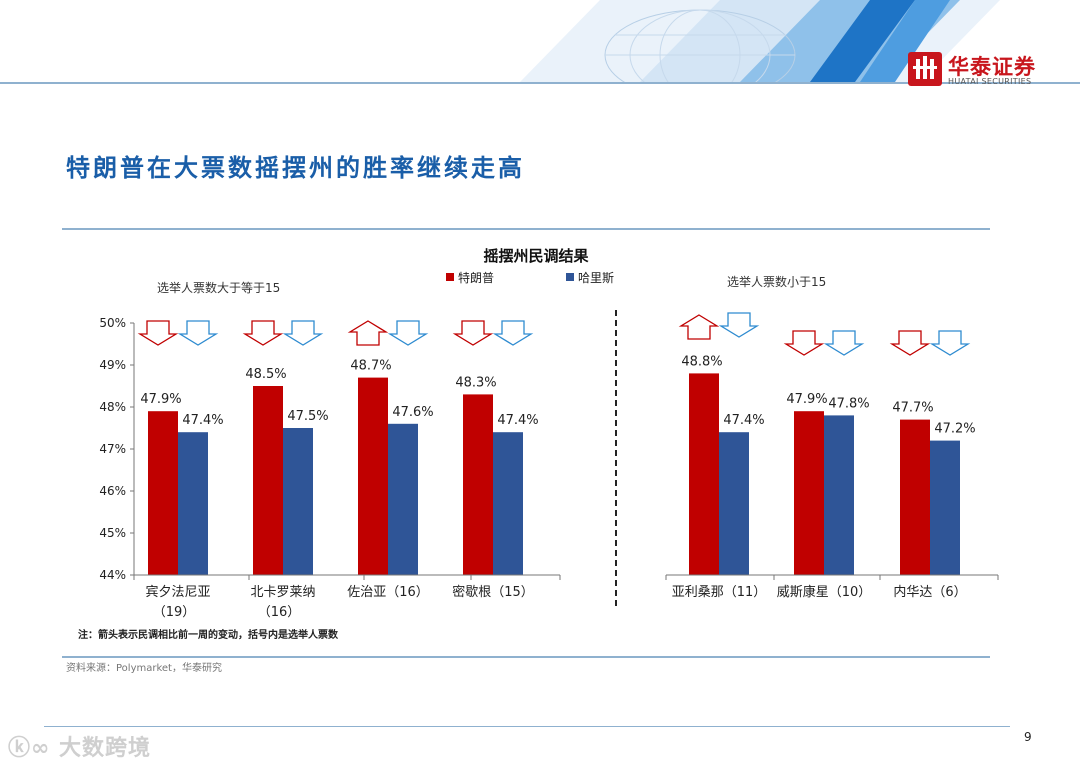 Image resolution: width=1080 pixels, height=764 pixels. I want to click on x-category-label: 内华达（6）, so click(929, 592).